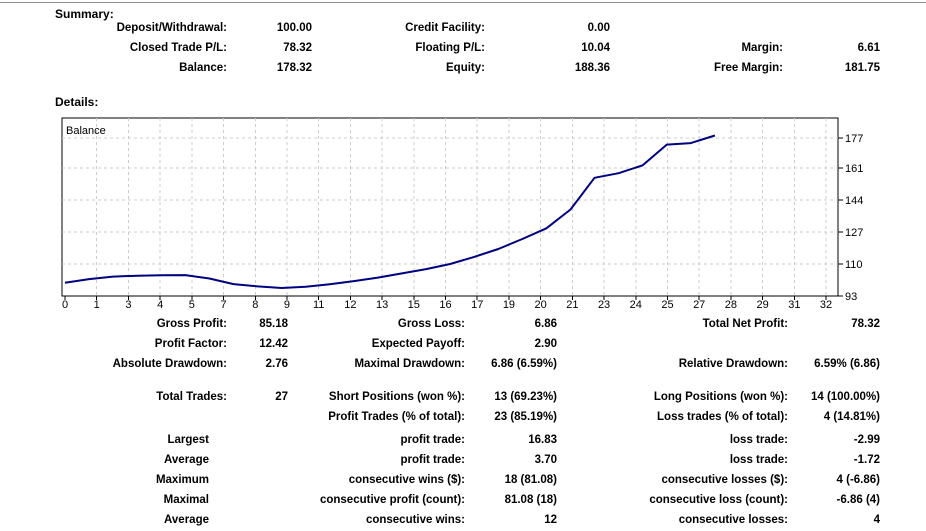  Describe the element at coordinates (415, 520) in the screenshot. I see `stat-label: consecutive wins:` at that location.